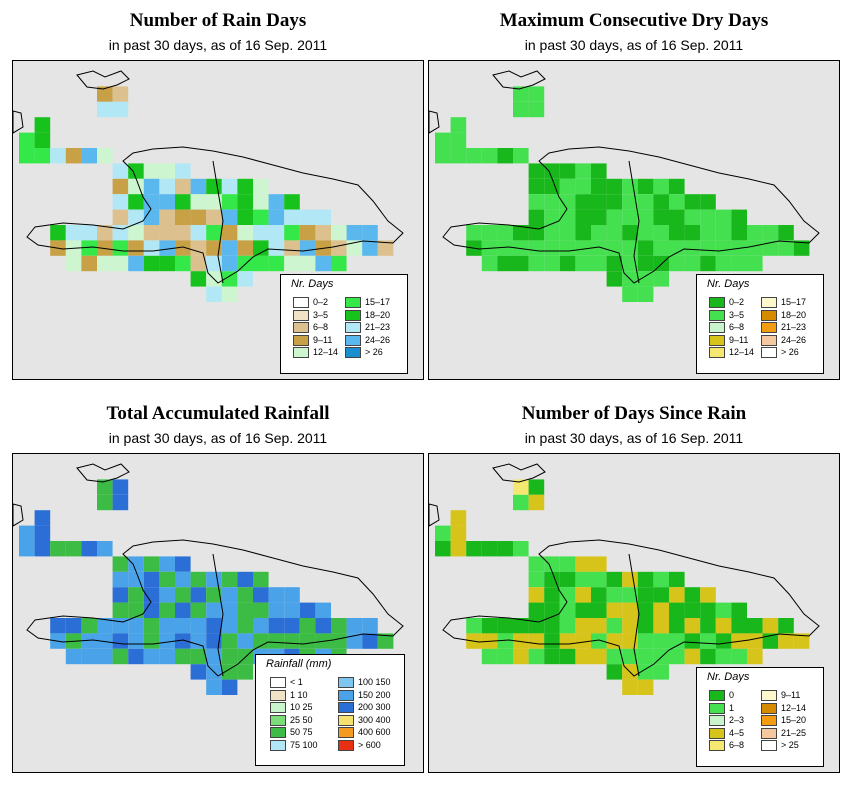 The image size is (853, 793). I want to click on legend-label: 10 25, so click(301, 707).